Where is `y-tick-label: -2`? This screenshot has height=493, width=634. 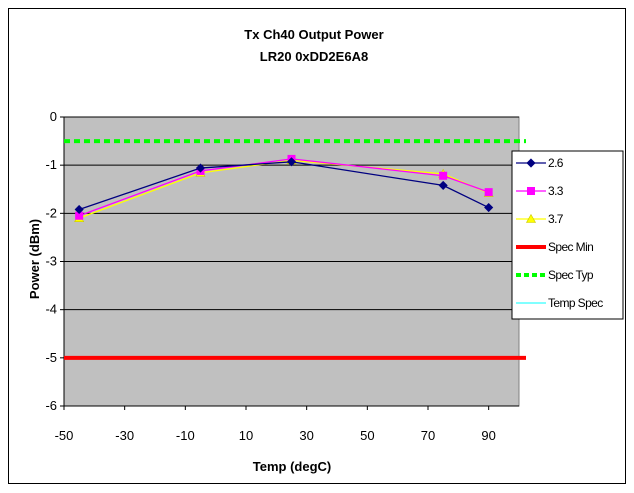
y-tick-label: -2 is located at coordinates (51, 212).